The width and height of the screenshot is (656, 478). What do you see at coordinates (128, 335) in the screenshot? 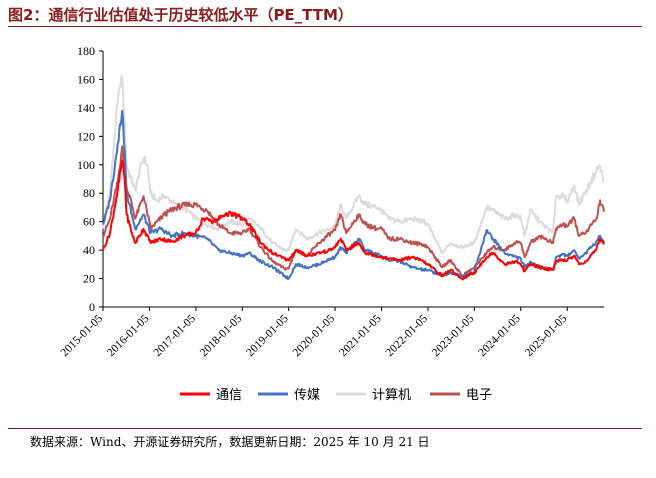
I see `x-tick-label: 2016-01-05` at bounding box center [128, 335].